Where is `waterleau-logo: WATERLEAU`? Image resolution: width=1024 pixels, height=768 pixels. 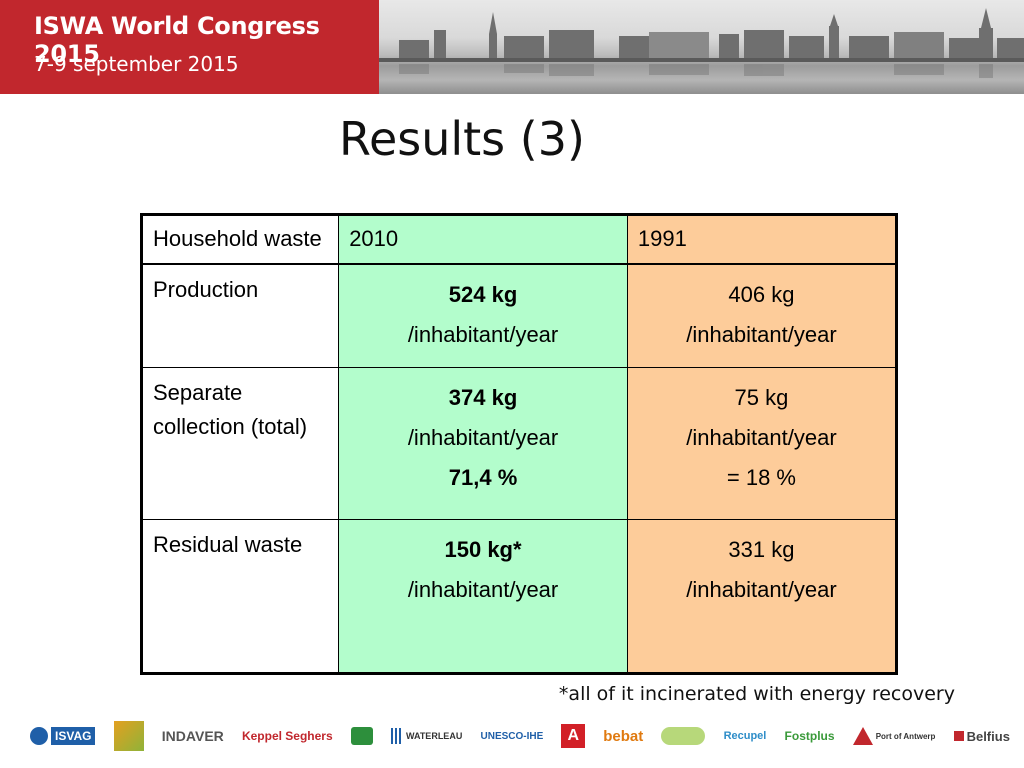 waterleau-logo: WATERLEAU is located at coordinates (426, 736).